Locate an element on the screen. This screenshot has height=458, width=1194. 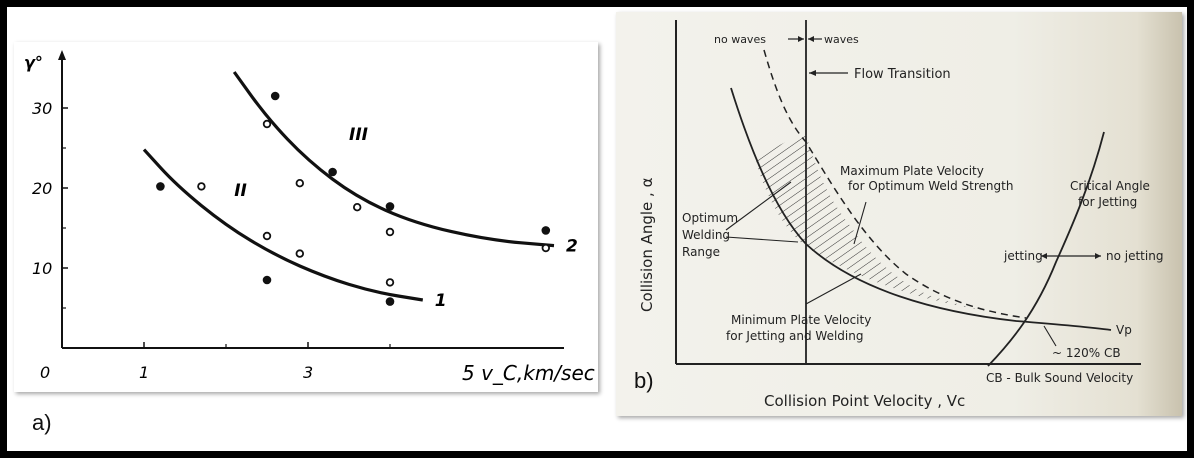
min-plate-pointer is located at coordinates (833, 289).